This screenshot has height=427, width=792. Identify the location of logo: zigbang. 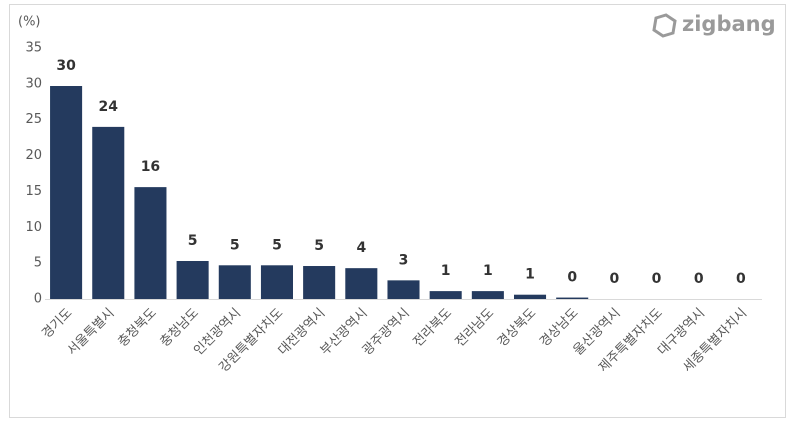
(714, 25).